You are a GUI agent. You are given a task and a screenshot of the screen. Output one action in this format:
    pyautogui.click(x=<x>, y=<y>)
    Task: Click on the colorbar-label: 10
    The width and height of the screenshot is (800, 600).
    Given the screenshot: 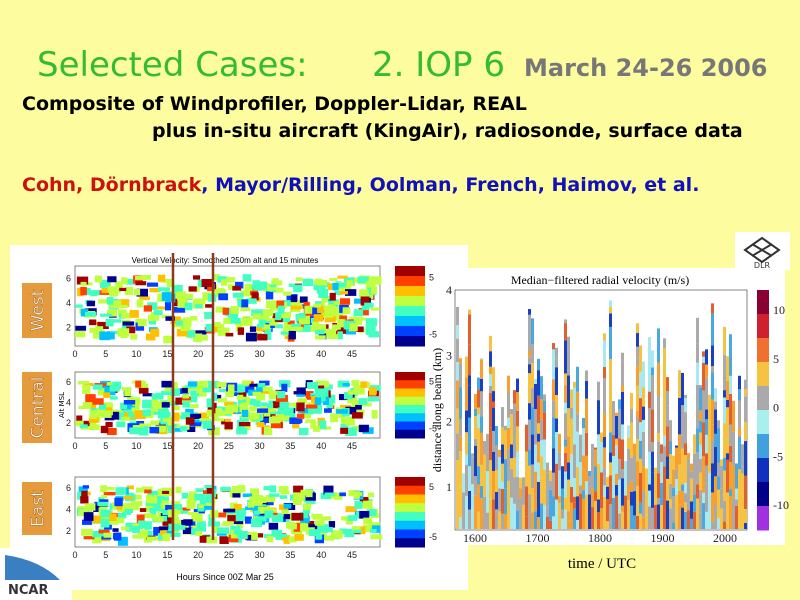 What is the action you would take?
    pyautogui.click(x=779, y=310)
    